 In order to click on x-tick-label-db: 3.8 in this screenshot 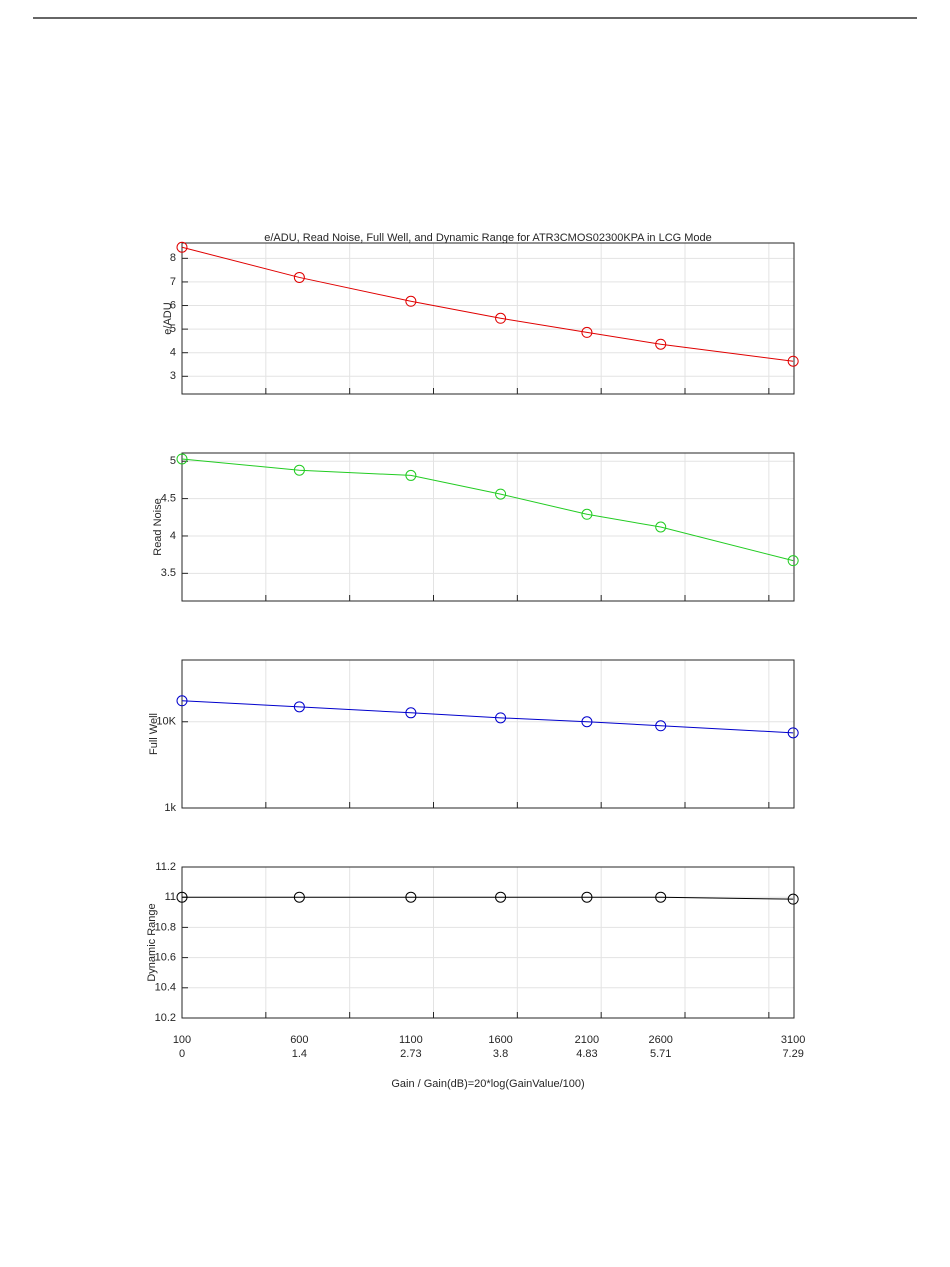, I will do `click(500, 1054)`.